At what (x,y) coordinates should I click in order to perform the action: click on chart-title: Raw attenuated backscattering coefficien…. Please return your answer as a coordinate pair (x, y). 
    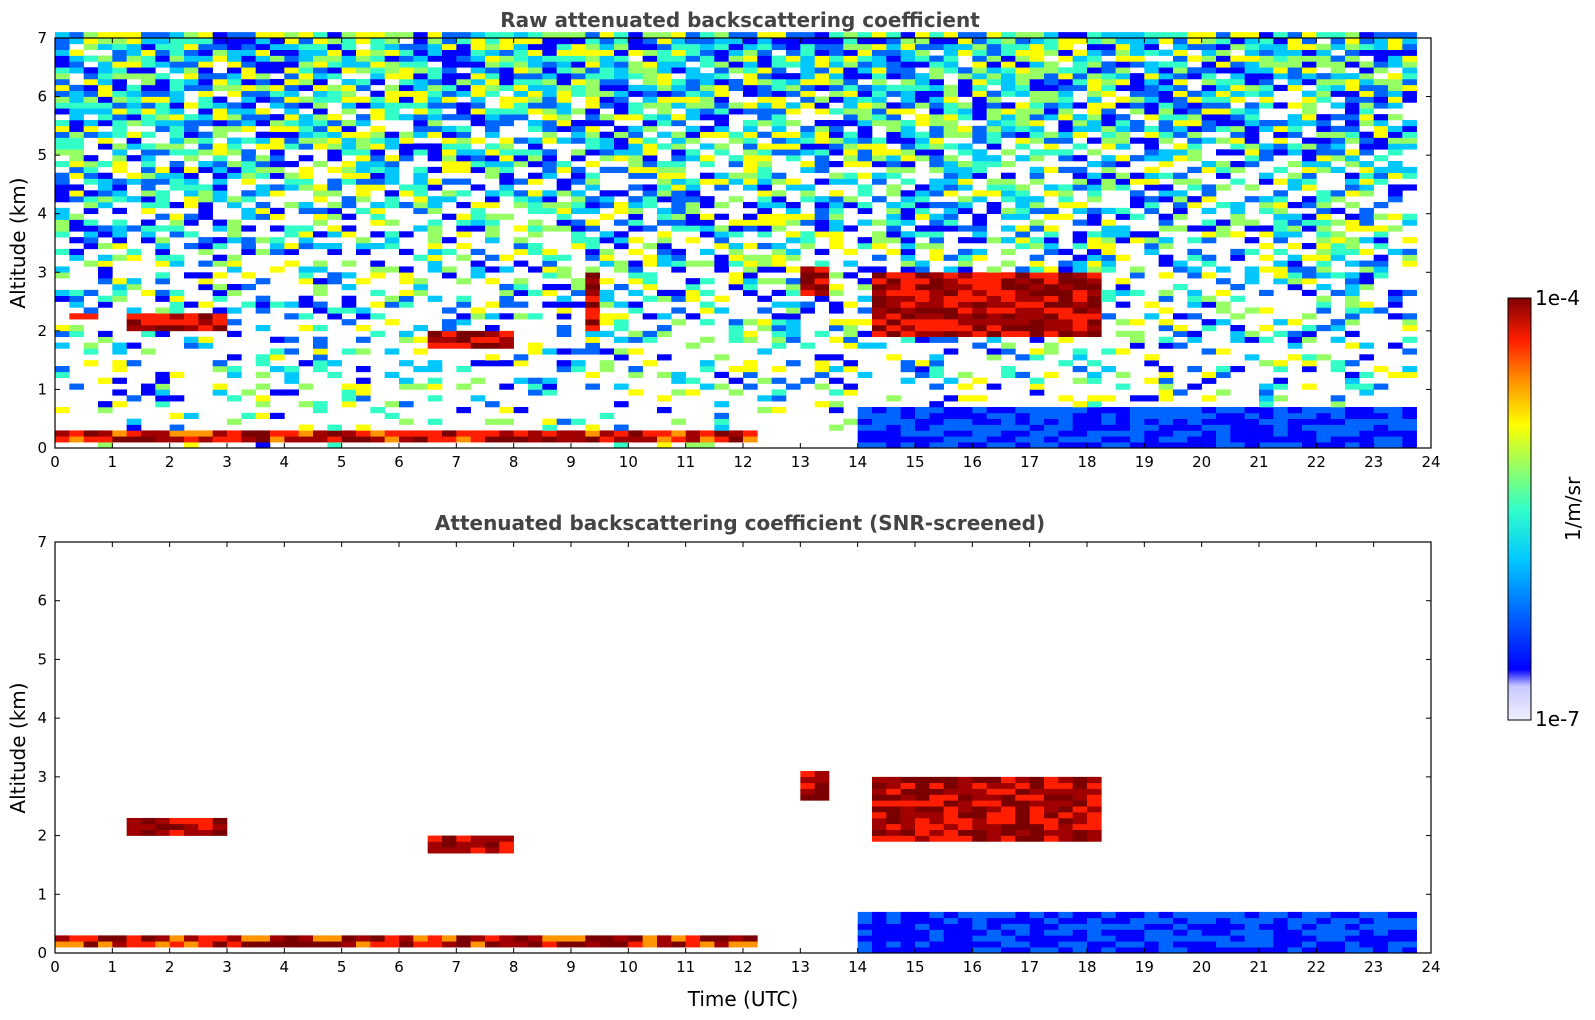
    Looking at the image, I should click on (740, 20).